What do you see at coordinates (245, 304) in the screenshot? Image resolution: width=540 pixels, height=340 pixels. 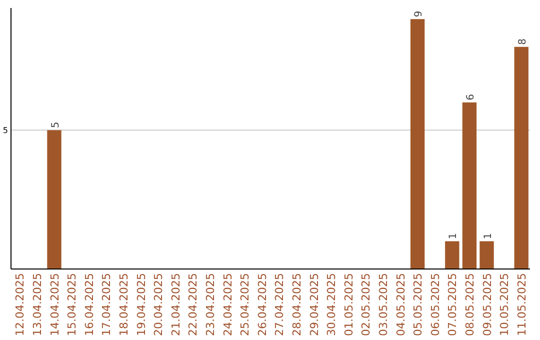 I see `x-tick-label: 25.04.2025` at bounding box center [245, 304].